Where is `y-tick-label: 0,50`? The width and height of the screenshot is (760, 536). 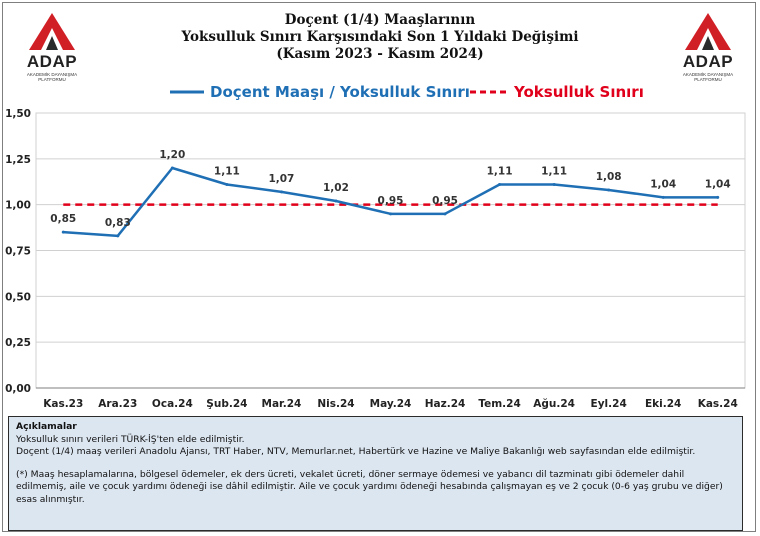 y-tick-label: 0,50 is located at coordinates (18, 297).